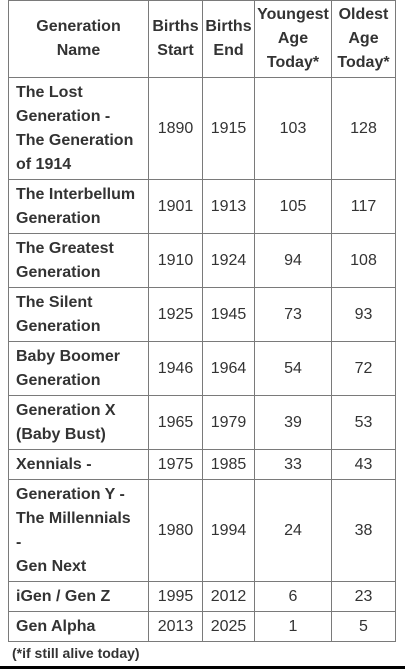 Image resolution: width=405 pixels, height=670 pixels. What do you see at coordinates (78, 314) in the screenshot?
I see `generation-name-cell: The Silent Generation` at bounding box center [78, 314].